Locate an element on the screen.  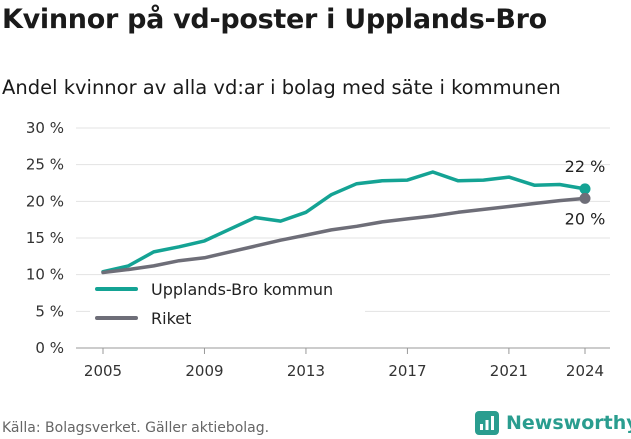
newsworthy-logo-icon is located at coordinates (487, 423).